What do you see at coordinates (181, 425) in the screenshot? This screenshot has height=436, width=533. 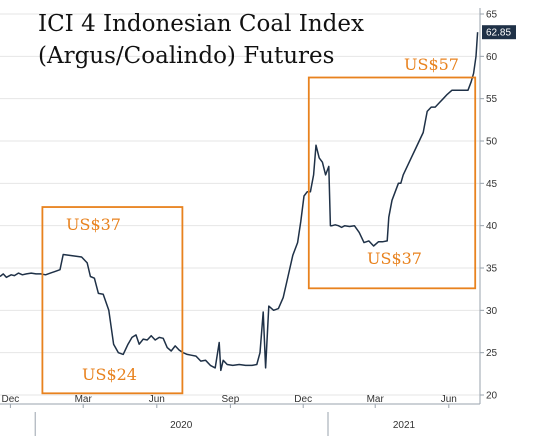 I see `year-label: 2020` at bounding box center [181, 425].